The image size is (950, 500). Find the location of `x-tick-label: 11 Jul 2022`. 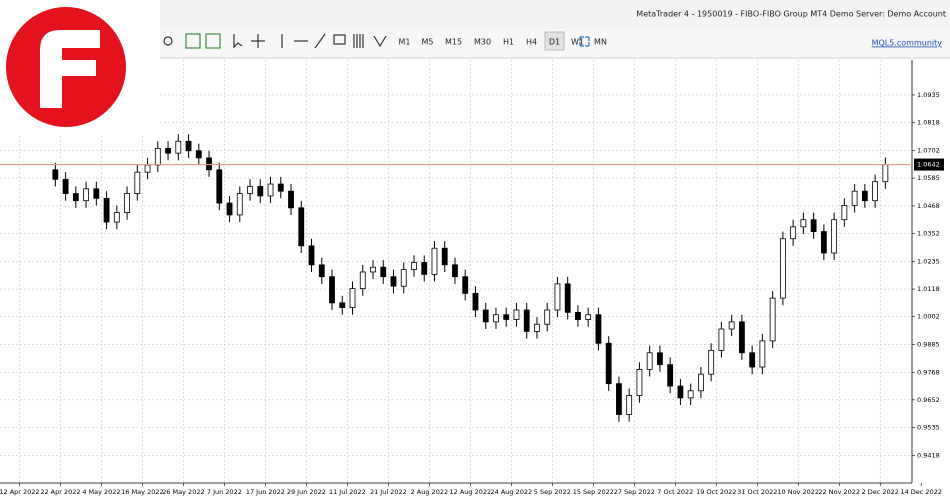

x-tick-label: 11 Jul 2022 is located at coordinates (347, 492).